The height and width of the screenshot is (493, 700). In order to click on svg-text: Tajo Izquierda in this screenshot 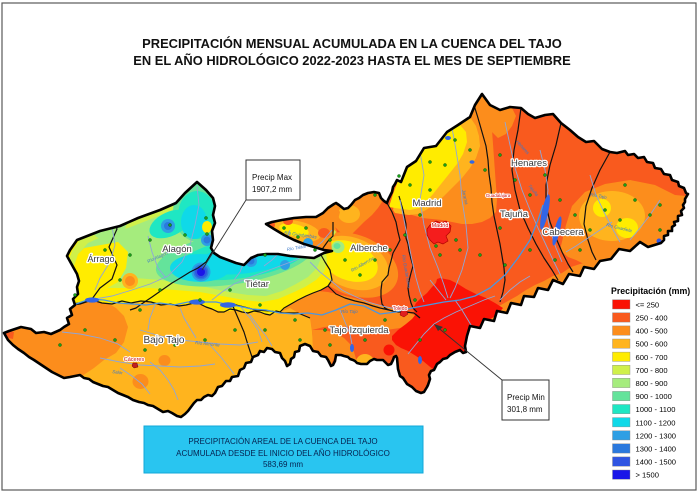, I will do `click(359, 330)`.